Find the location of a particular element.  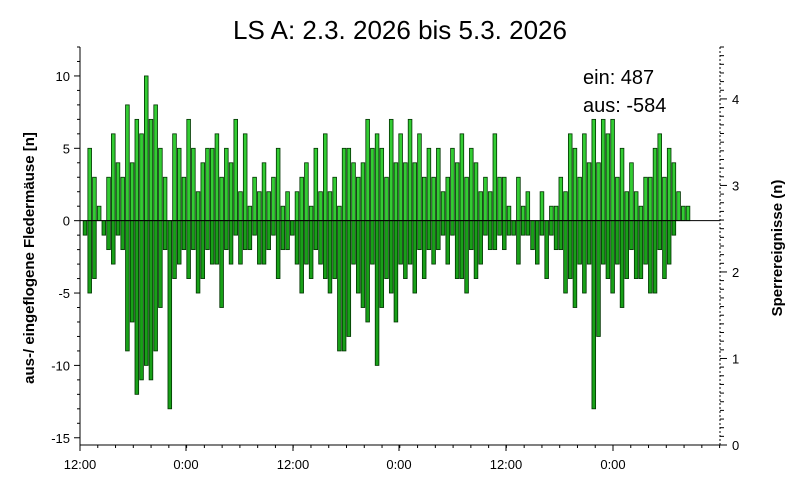

y-tick-label: 0 is located at coordinates (66, 221).